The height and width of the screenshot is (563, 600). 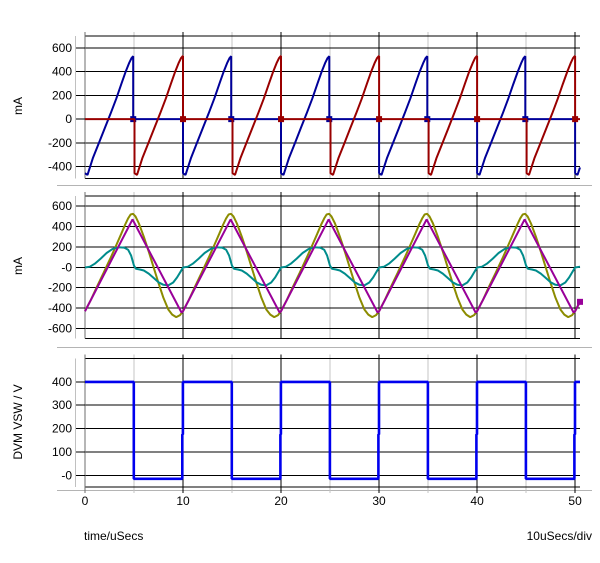 I want to click on x-tick-label: 10, so click(x=183, y=501).